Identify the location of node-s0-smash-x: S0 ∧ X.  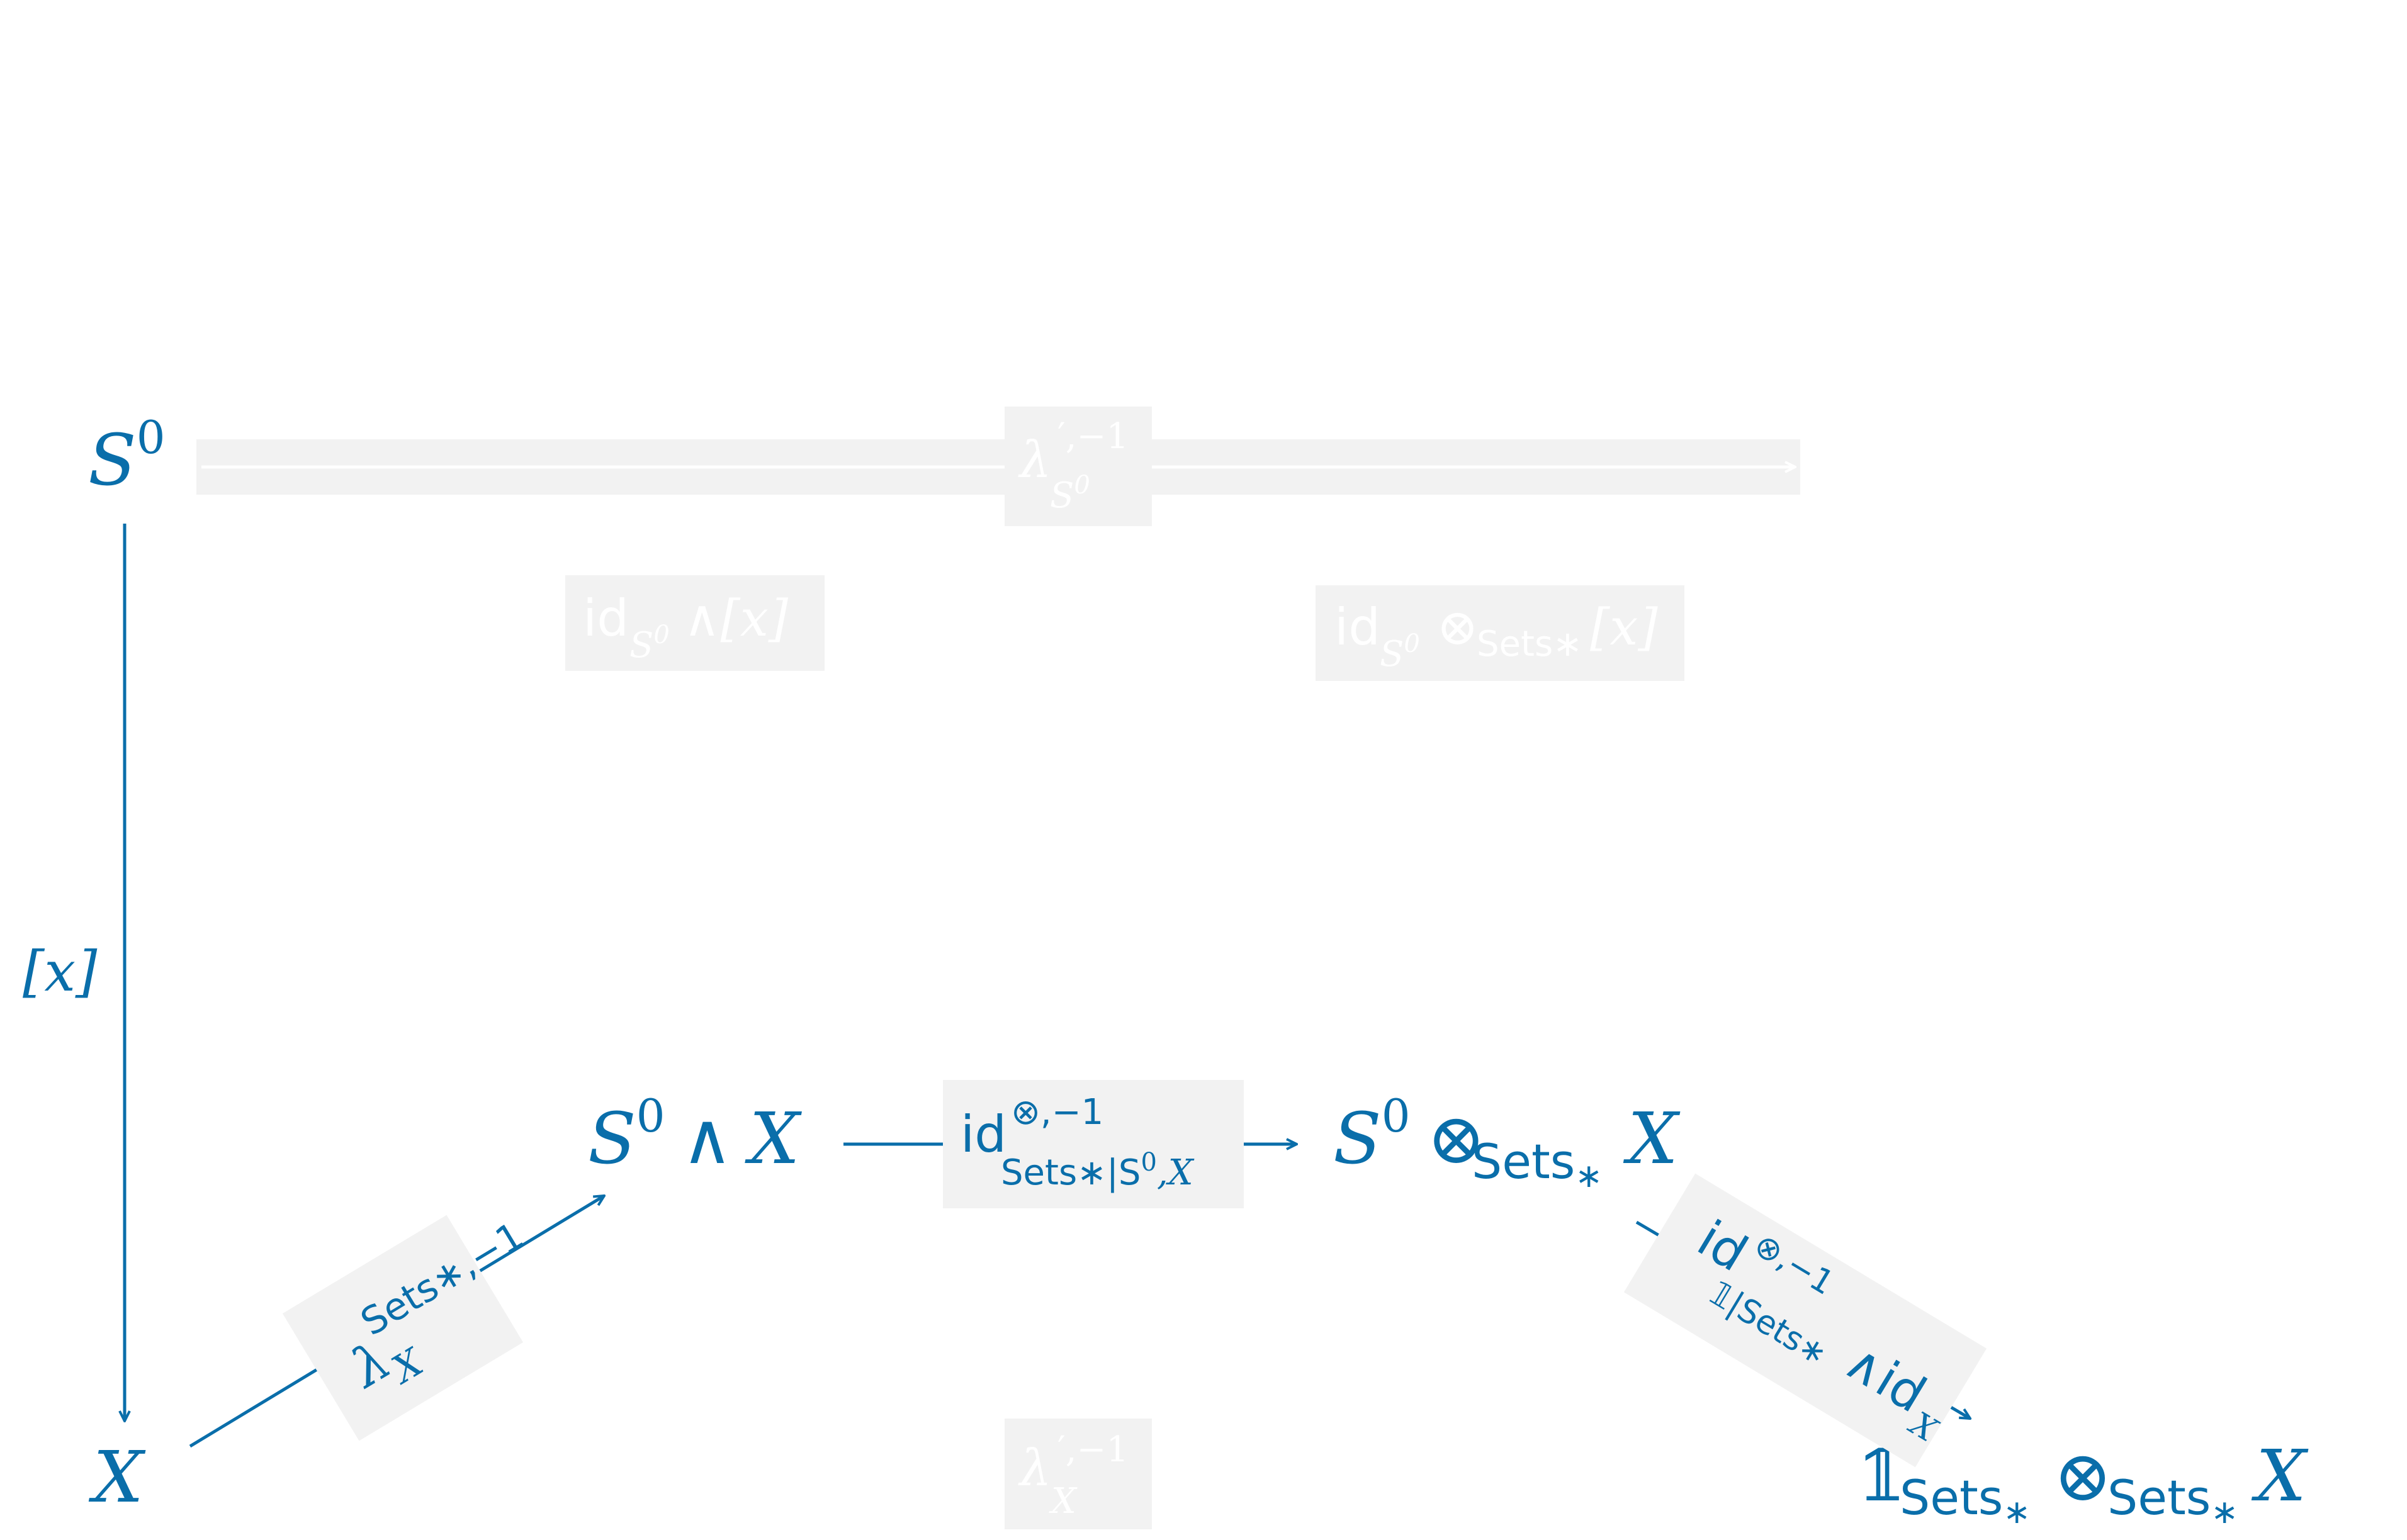
(695, 1134).